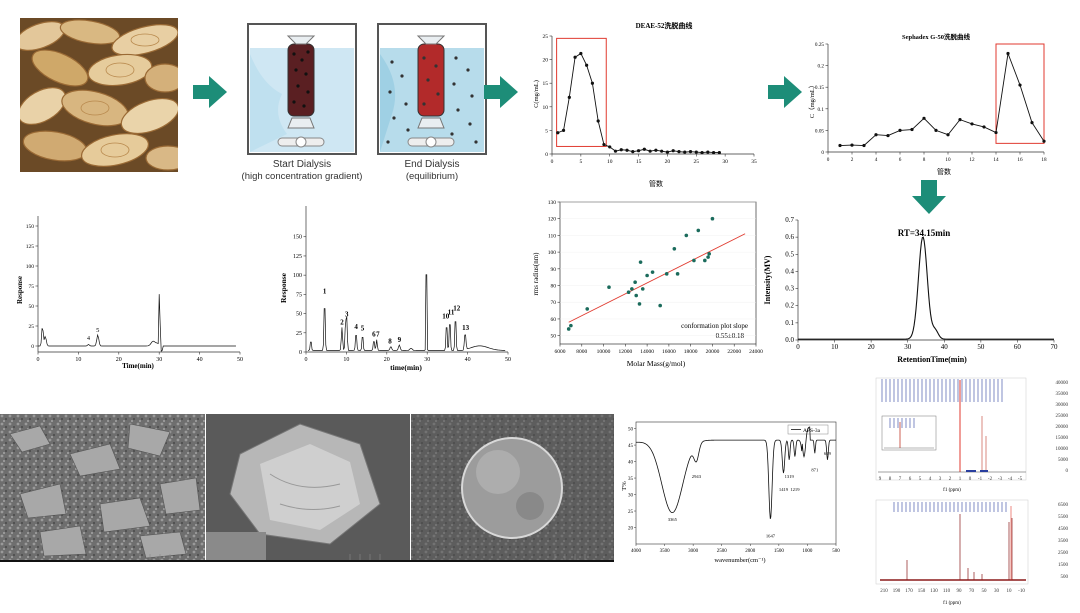  What do you see at coordinates (819, 45) in the screenshot?
I see `y-tick-label: 0.25` at bounding box center [819, 45].